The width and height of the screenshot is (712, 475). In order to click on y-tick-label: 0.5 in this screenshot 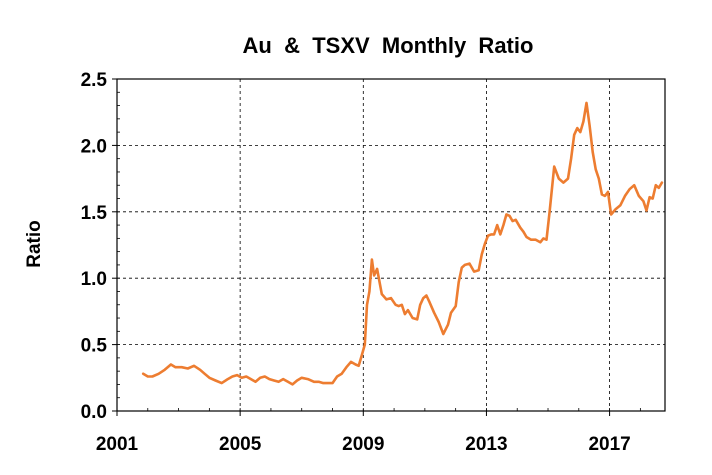, I will do `click(94, 346)`.